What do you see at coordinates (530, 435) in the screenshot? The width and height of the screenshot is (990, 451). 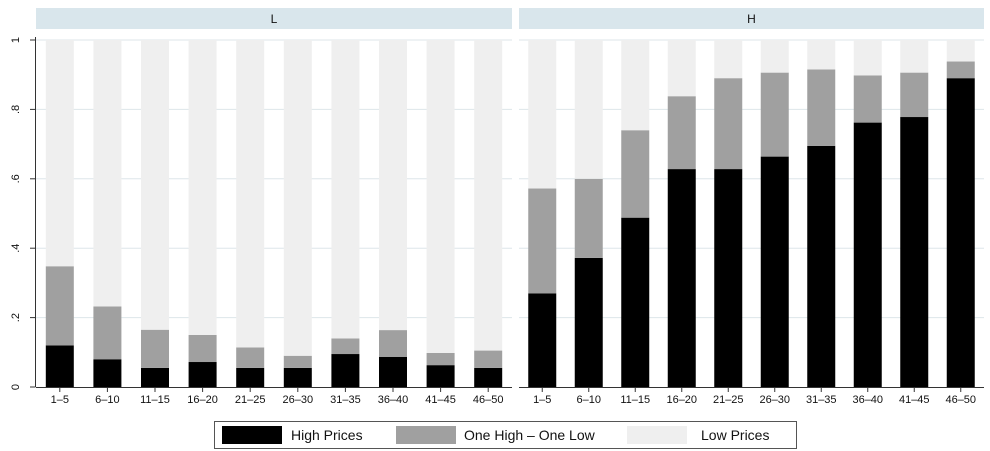 I see `legend-label: One High – One Low` at bounding box center [530, 435].